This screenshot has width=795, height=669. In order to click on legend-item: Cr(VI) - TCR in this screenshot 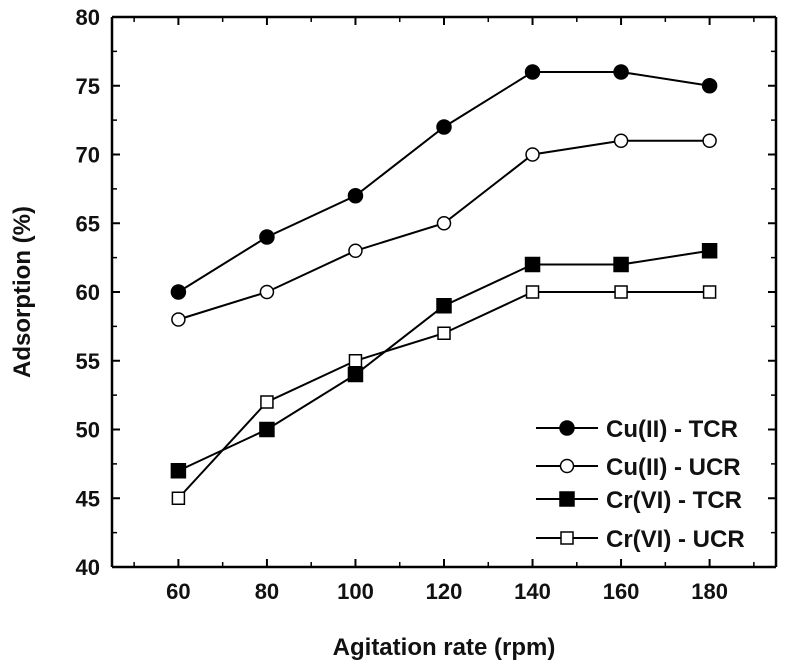, I will do `click(639, 500)`.